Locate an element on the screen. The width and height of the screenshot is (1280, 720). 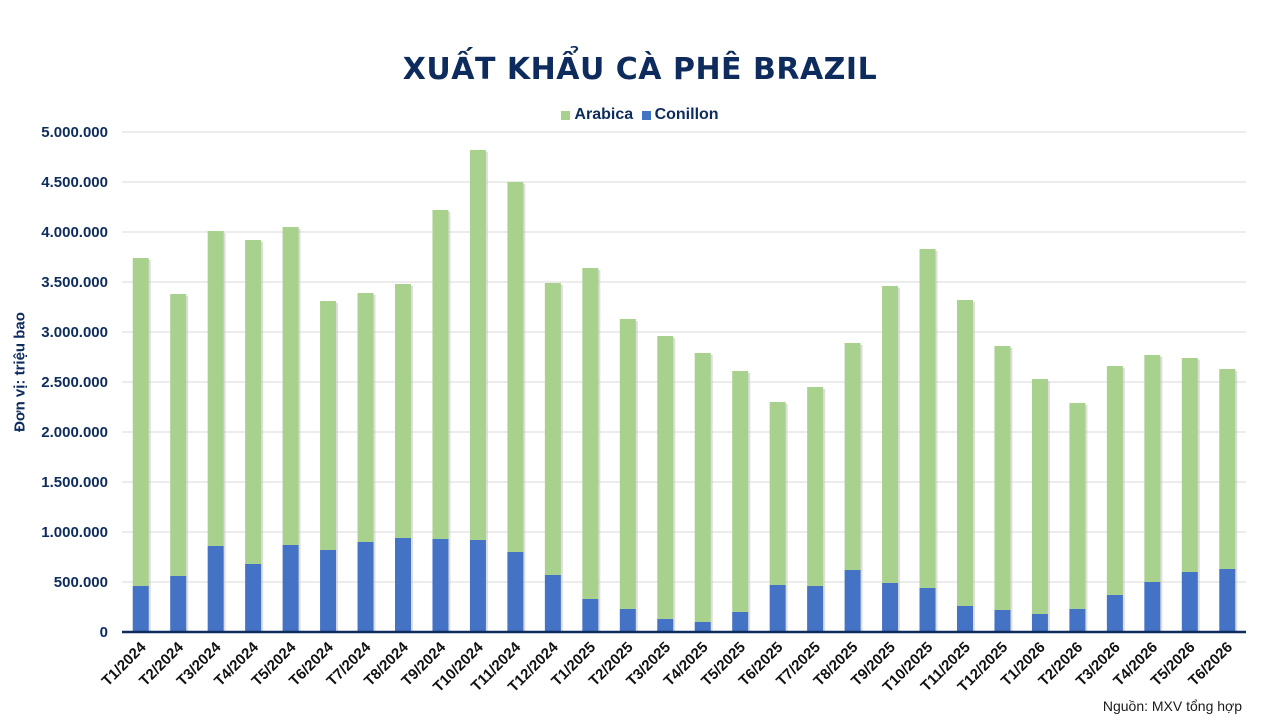
legend-swatch-arabica is located at coordinates (566, 115).